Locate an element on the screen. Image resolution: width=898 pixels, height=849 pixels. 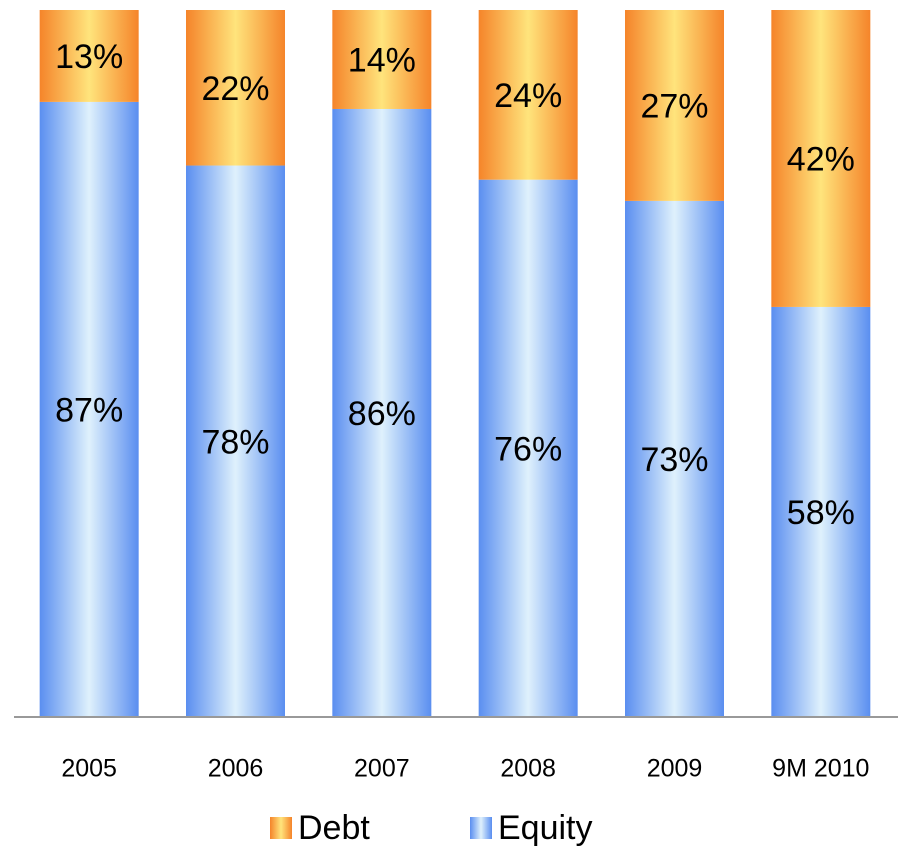
data-label: 42% is located at coordinates (821, 159).